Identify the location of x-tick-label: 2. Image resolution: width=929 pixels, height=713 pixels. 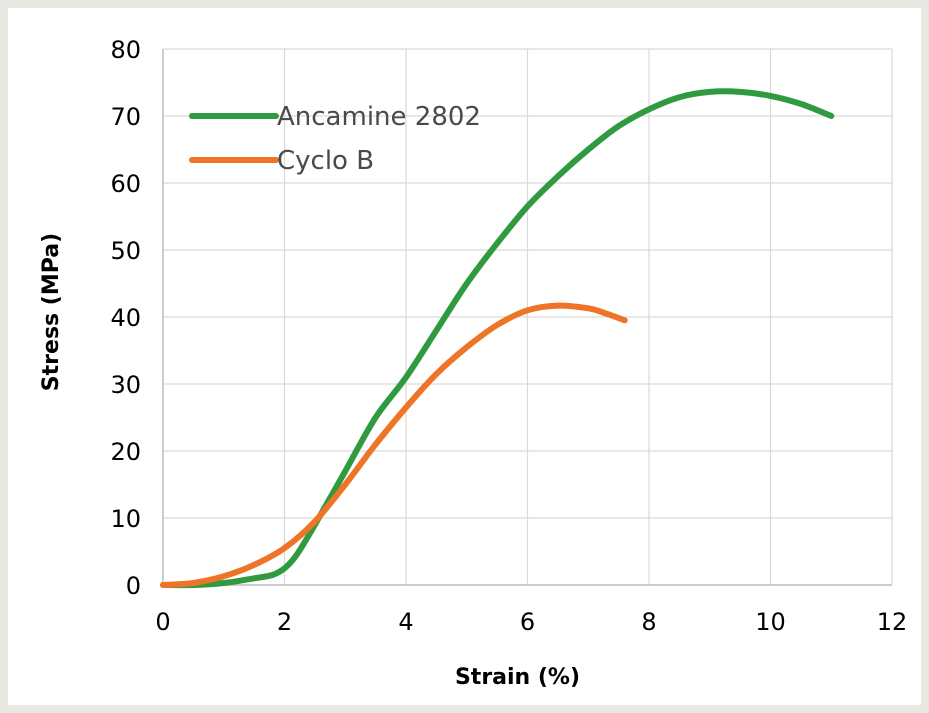
(284, 622).